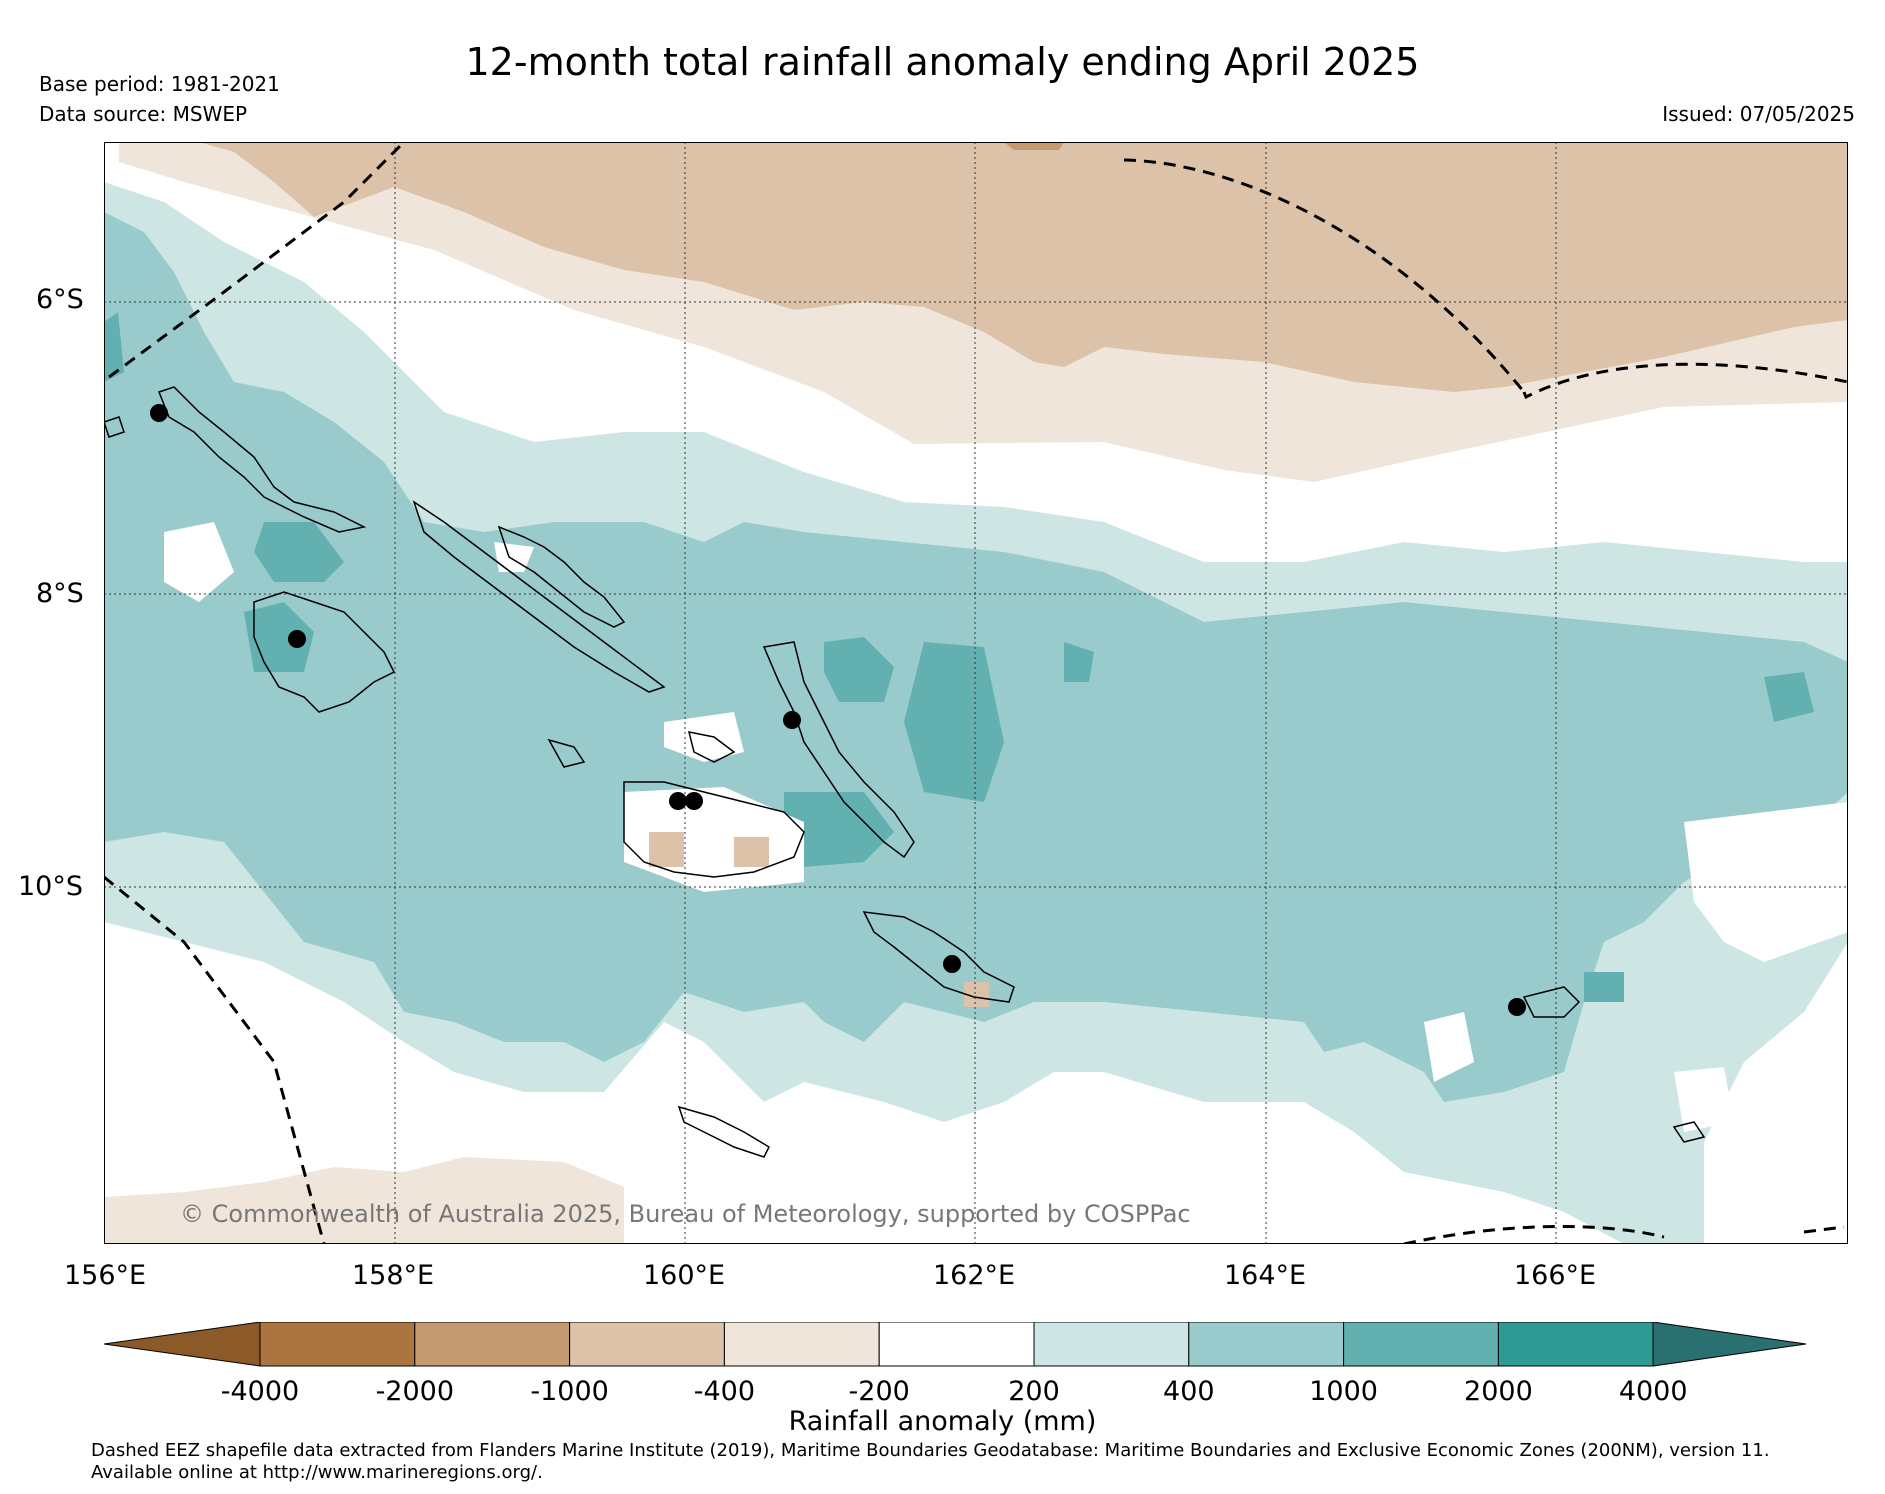 The height and width of the screenshot is (1494, 1885). I want to click on florida-islands, so click(711, 747).